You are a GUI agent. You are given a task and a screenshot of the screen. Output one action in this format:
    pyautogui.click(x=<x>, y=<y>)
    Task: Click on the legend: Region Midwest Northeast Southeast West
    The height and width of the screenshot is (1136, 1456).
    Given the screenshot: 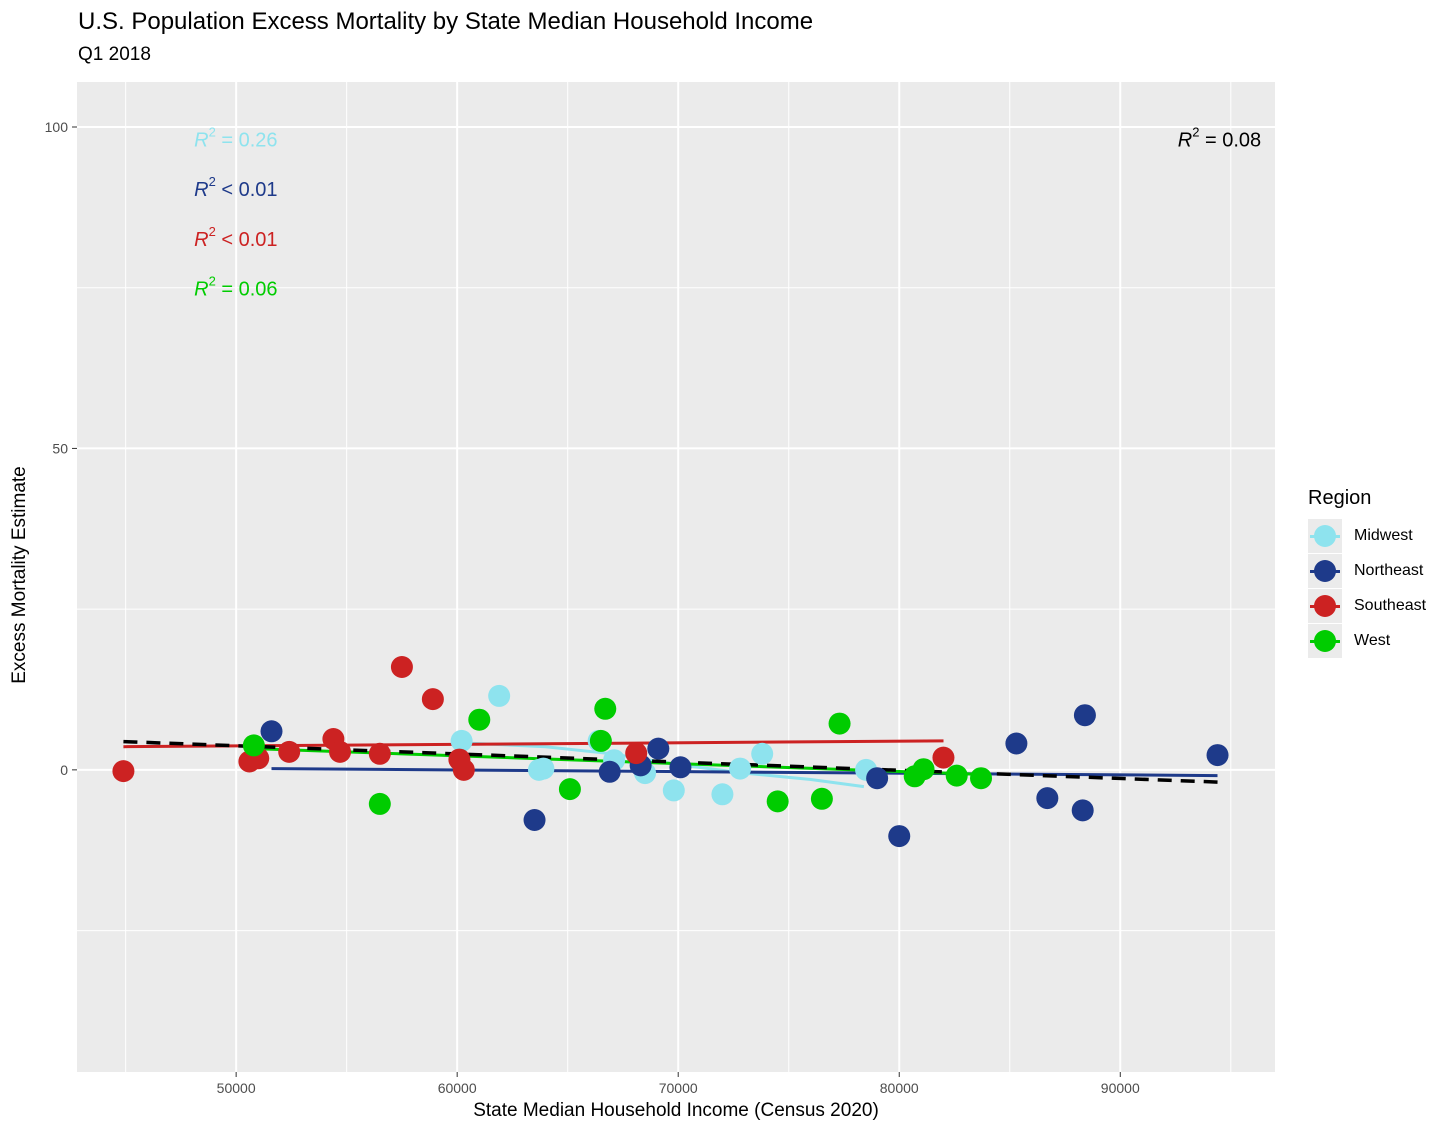 What is the action you would take?
    pyautogui.click(x=1367, y=572)
    